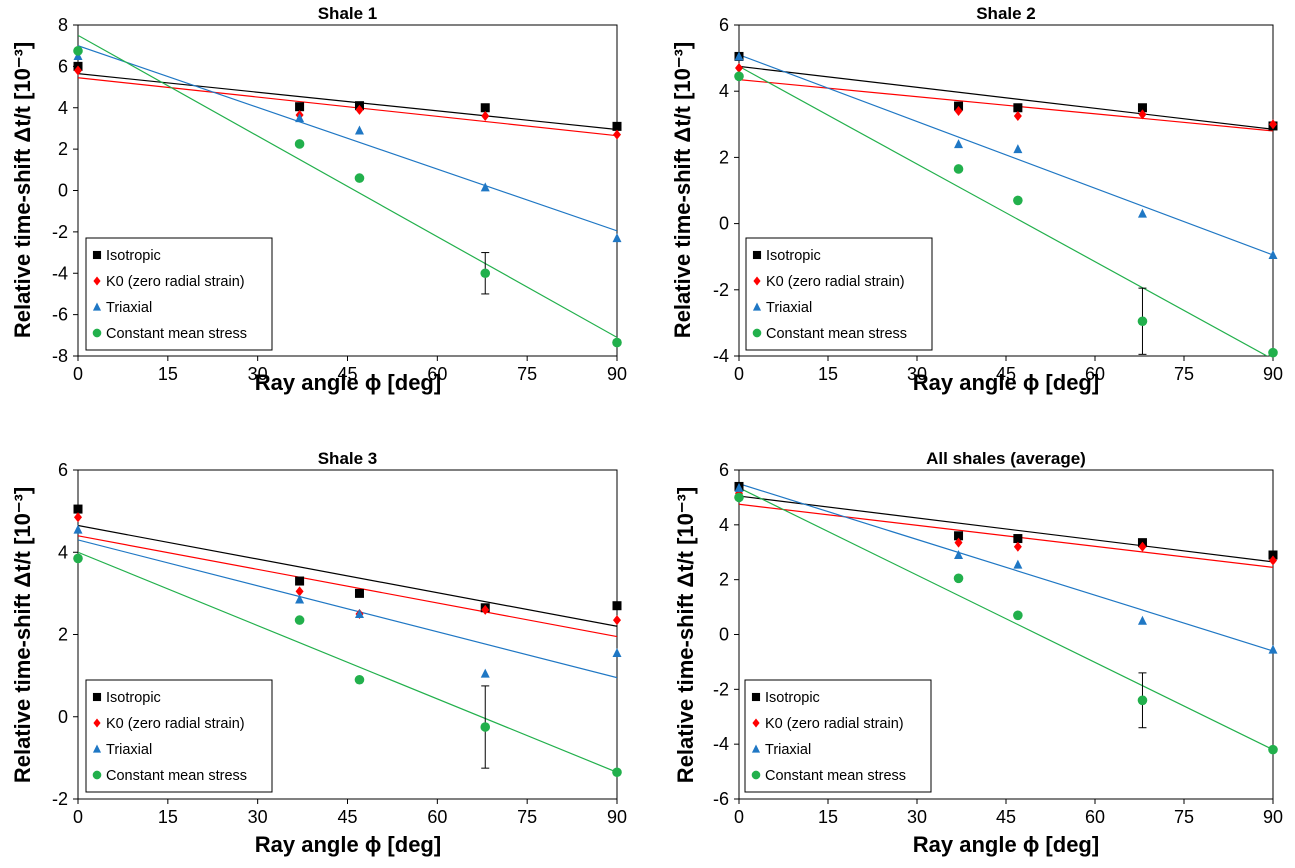 This screenshot has width=1295, height=868. Describe the element at coordinates (78, 817) in the screenshot. I see `x-tick-label: 0` at that location.